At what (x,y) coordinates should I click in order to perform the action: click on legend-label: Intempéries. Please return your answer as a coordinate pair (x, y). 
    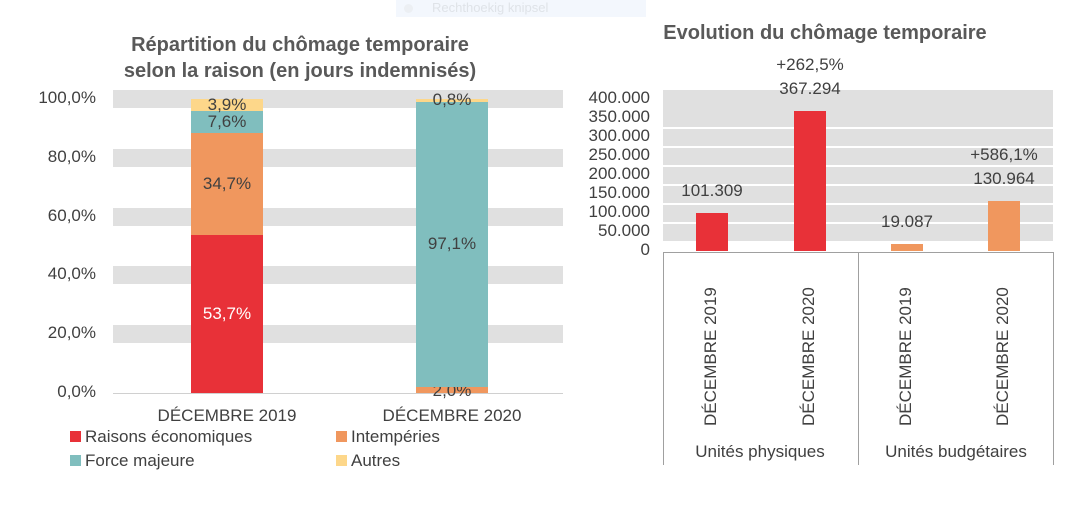
    Looking at the image, I should click on (395, 436).